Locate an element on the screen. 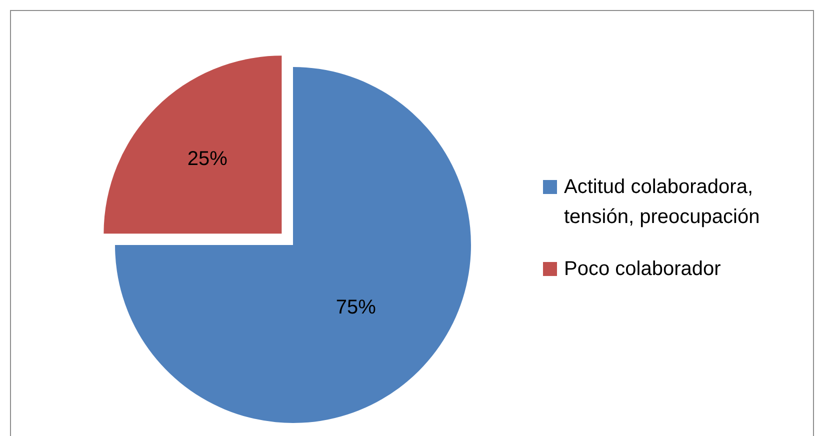 Image resolution: width=819 pixels, height=436 pixels. data-label: 25% is located at coordinates (207, 159).